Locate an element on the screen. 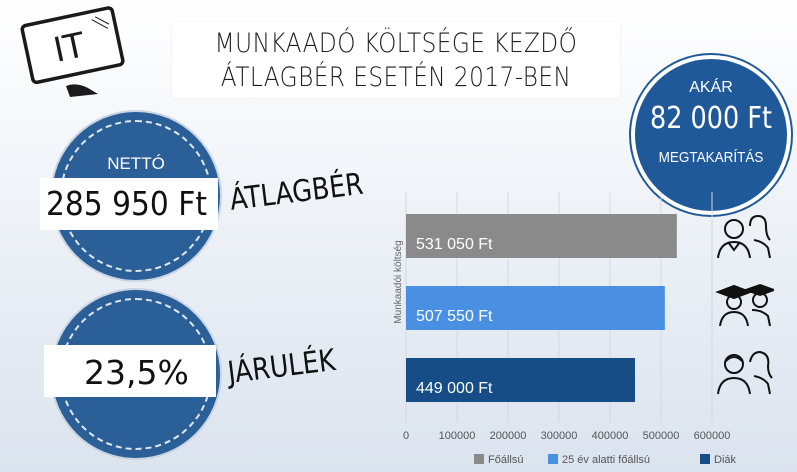 The height and width of the screenshot is (472, 797). x-tick-label: 600000 is located at coordinates (712, 436).